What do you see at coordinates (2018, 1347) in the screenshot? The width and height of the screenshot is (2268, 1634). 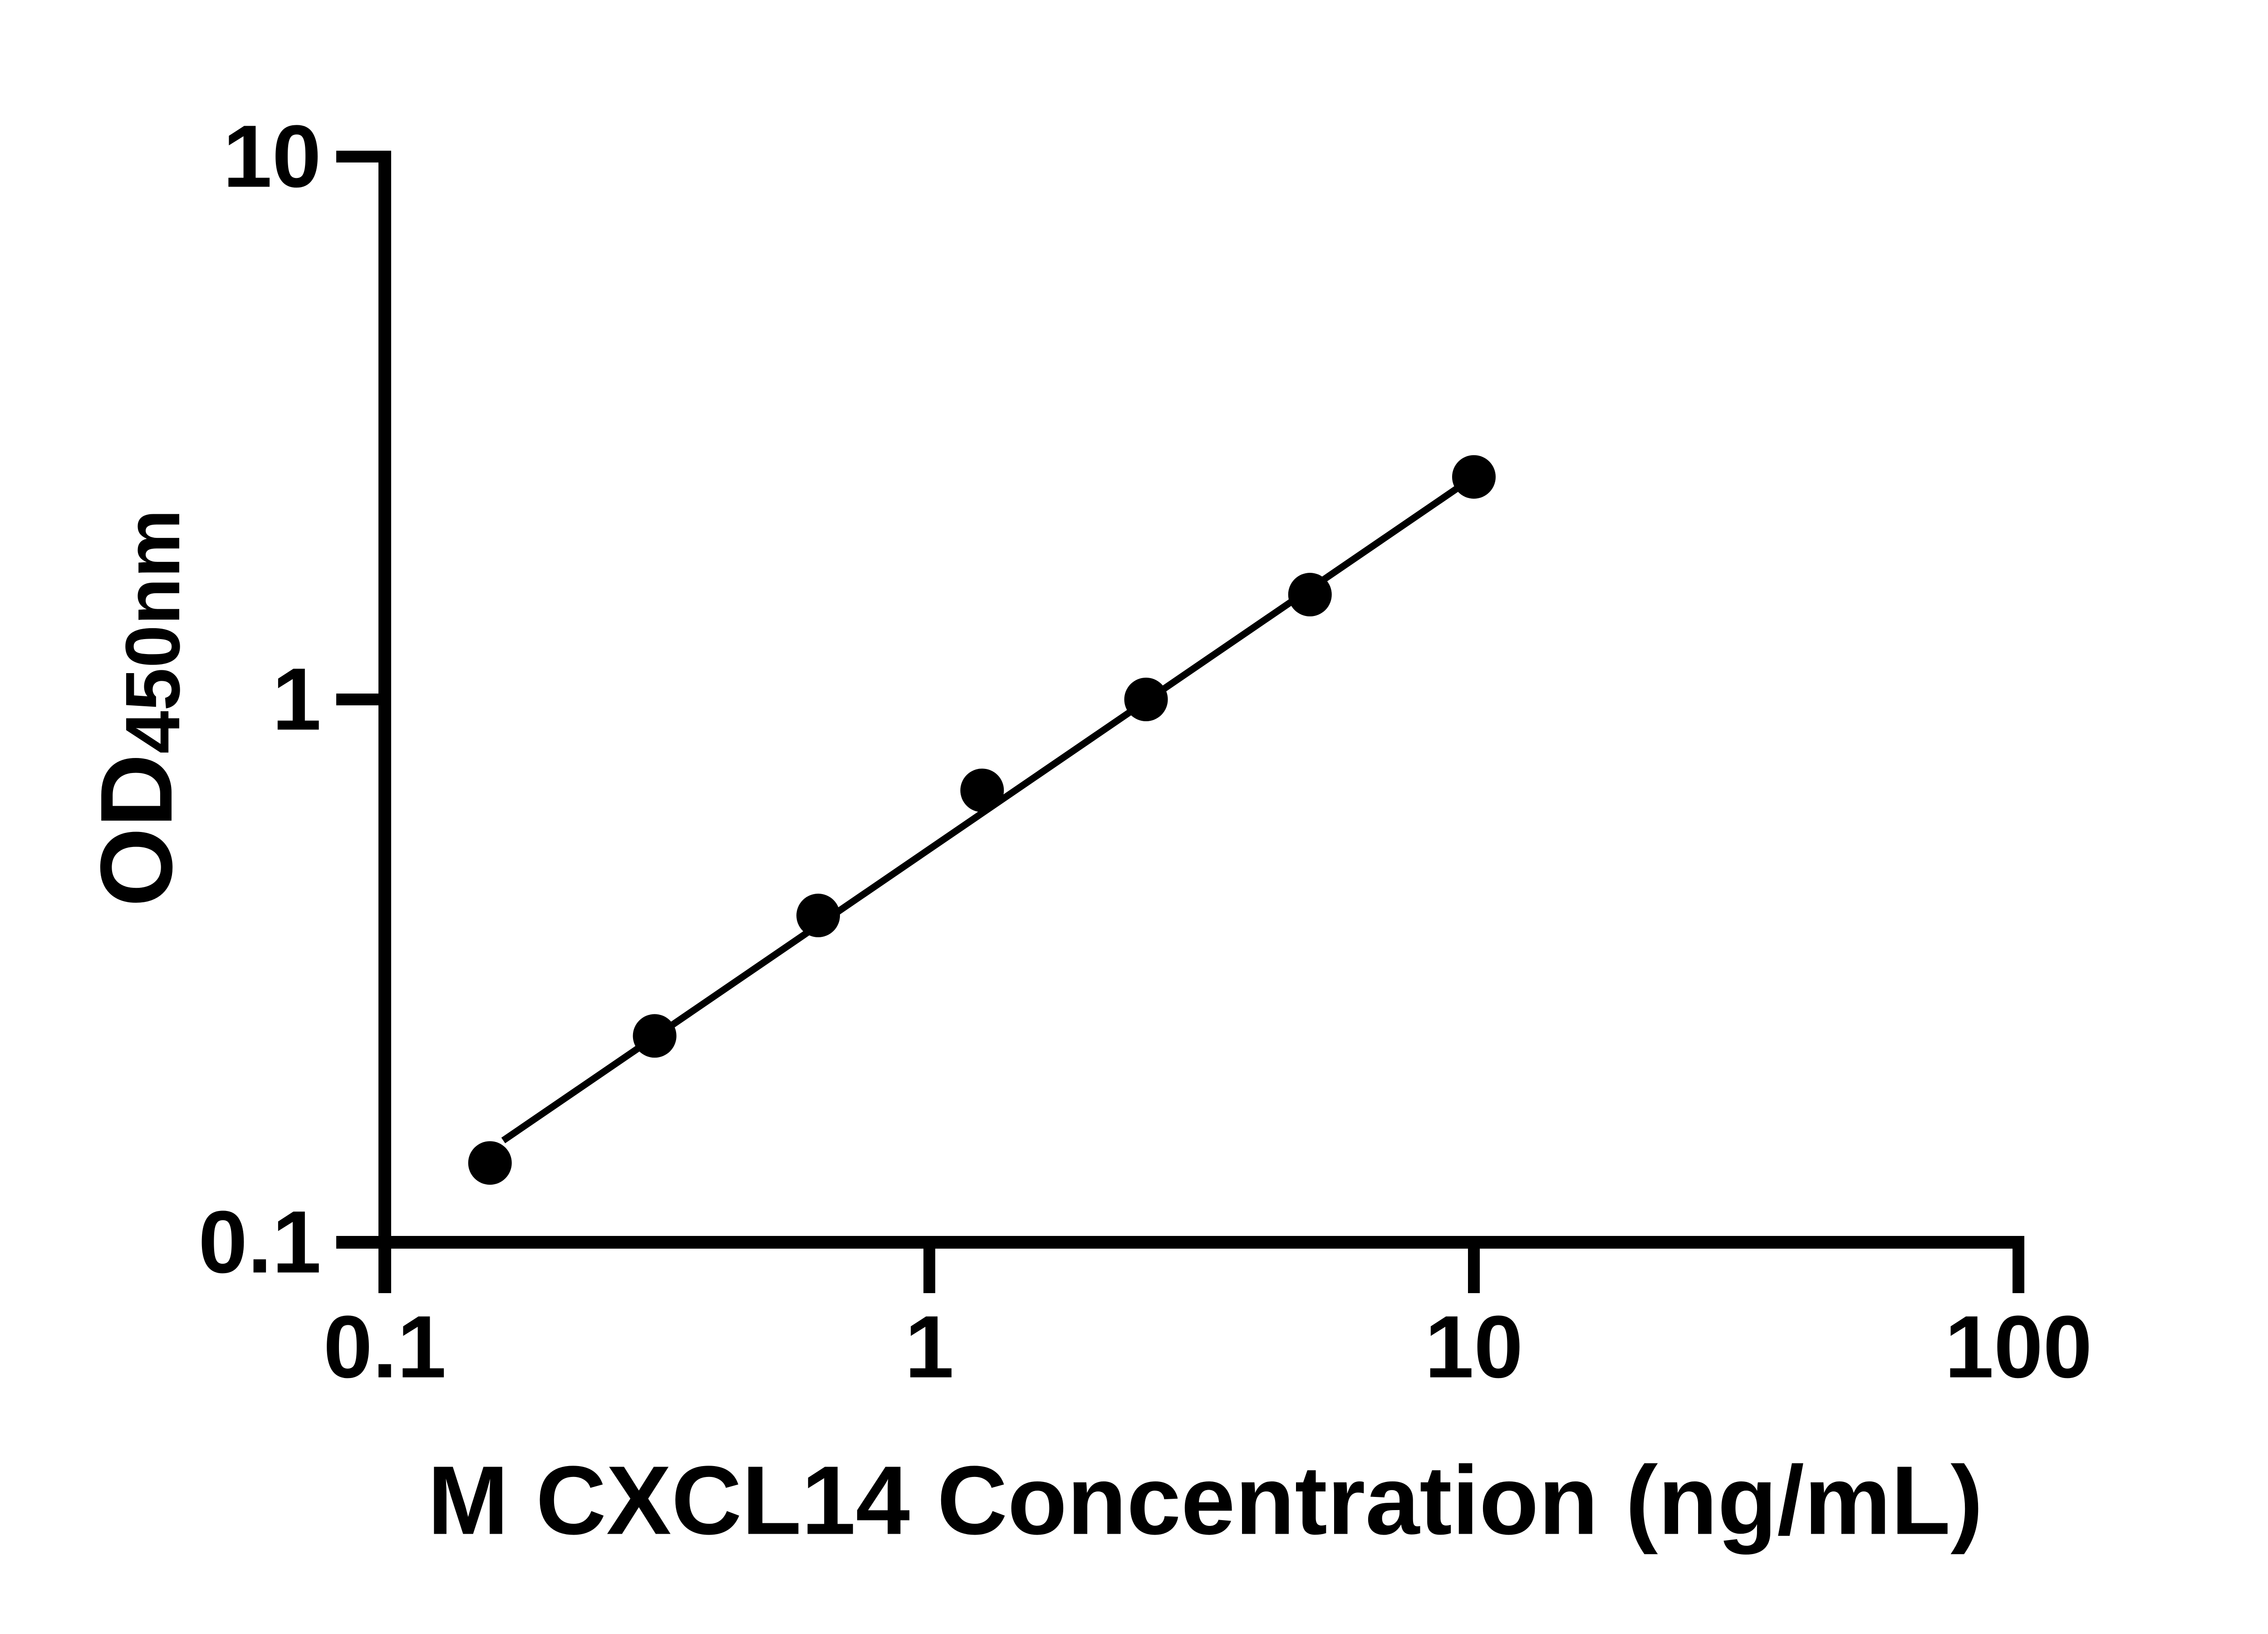 I see `x-tick-label-100: 100` at bounding box center [2018, 1347].